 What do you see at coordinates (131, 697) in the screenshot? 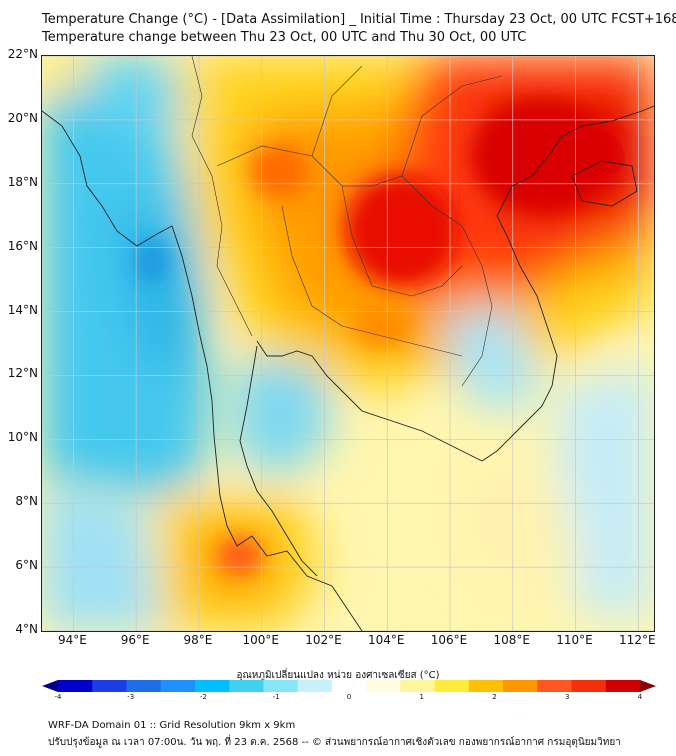
I see `colorbar-tick-label: -3` at bounding box center [131, 697].